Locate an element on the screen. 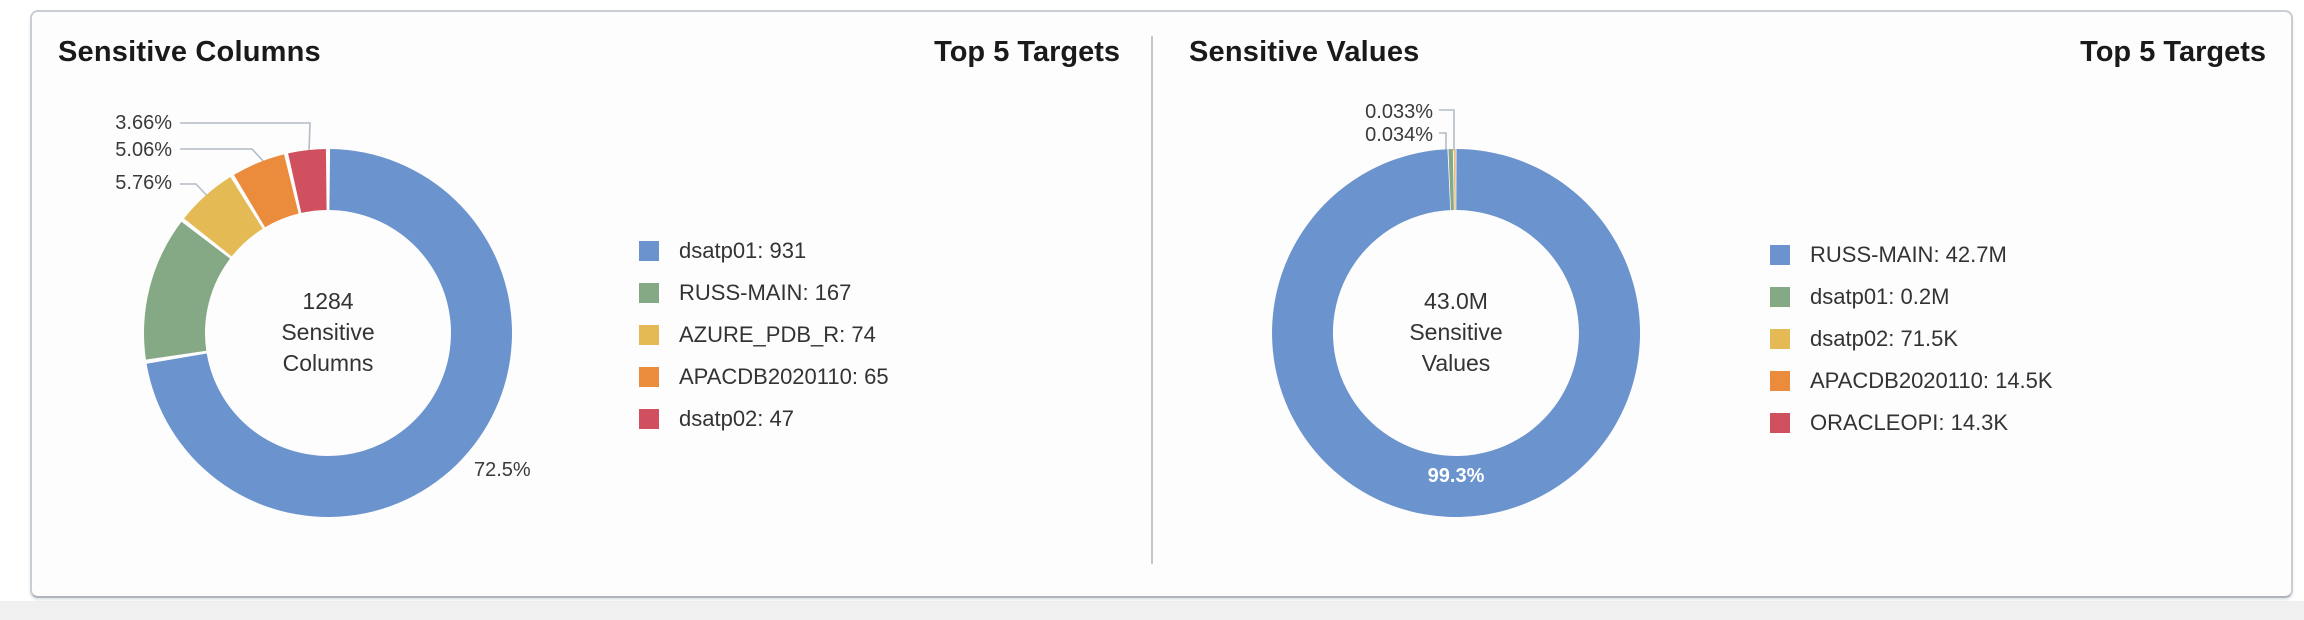 The image size is (2304, 620). legend-item: dsatp02: 47 is located at coordinates (764, 418).